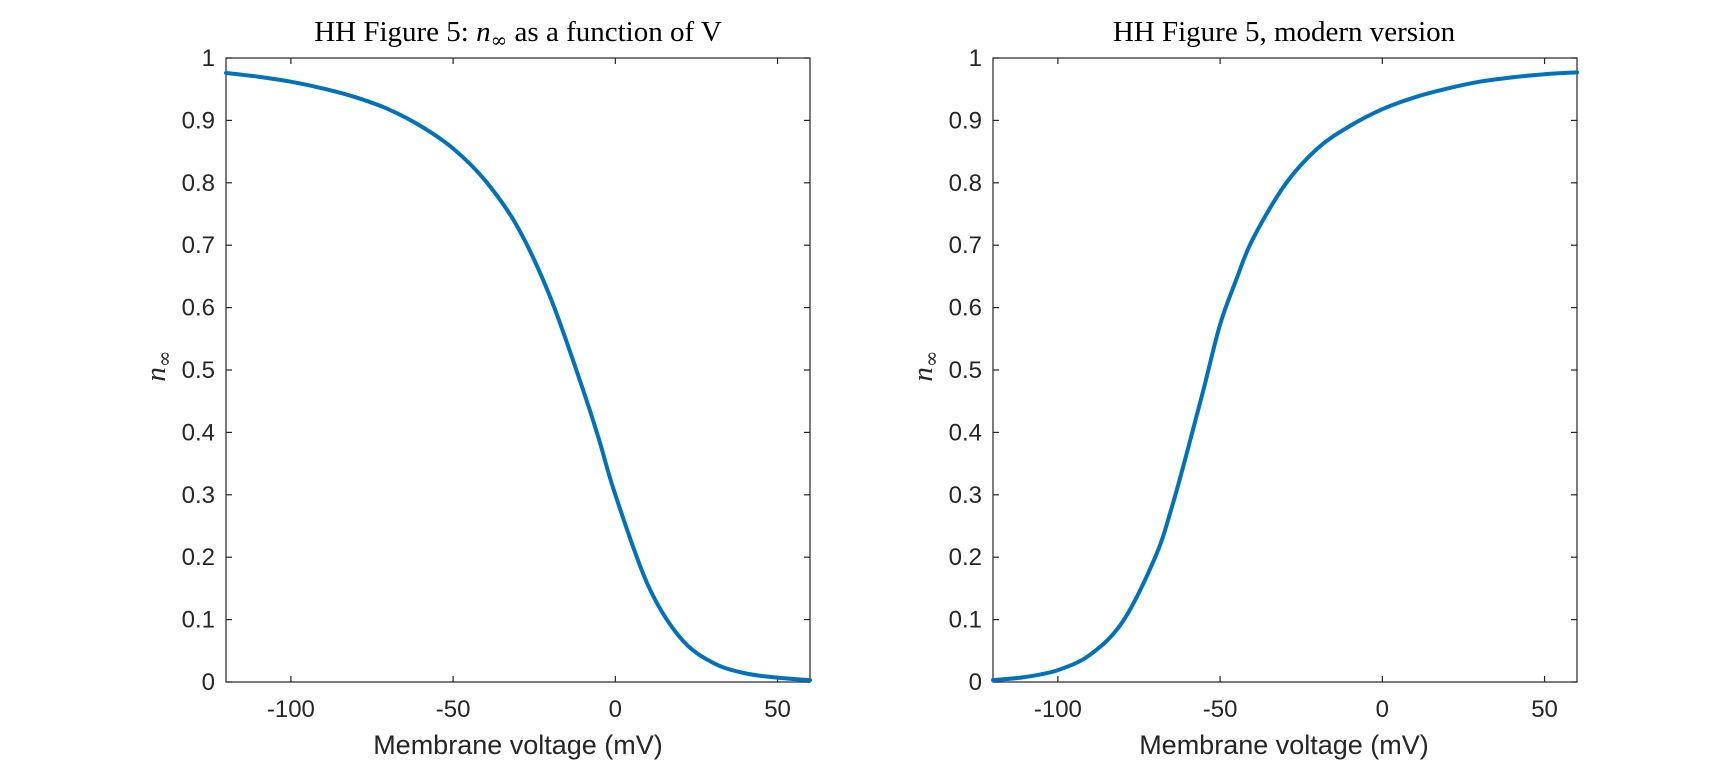 The image size is (1726, 760). What do you see at coordinates (198, 495) in the screenshot?
I see `chart-left-ytick-label: 0.3` at bounding box center [198, 495].